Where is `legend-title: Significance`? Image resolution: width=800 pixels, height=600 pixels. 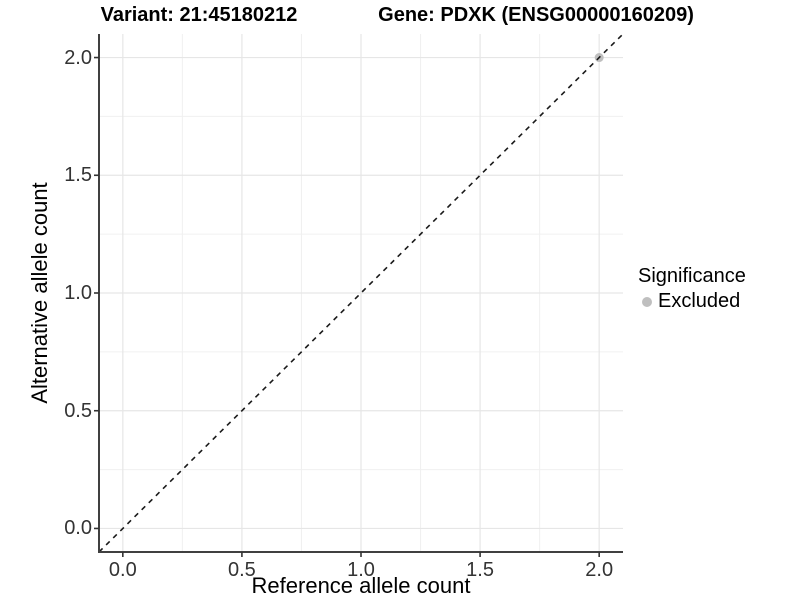 legend-title: Significance is located at coordinates (692, 276).